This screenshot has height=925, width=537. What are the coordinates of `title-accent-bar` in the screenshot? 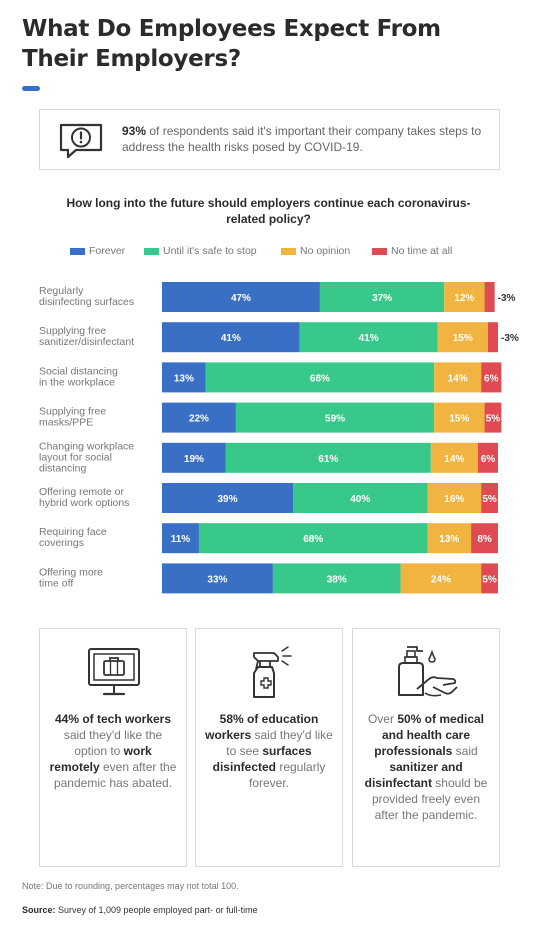 It's located at (31, 88).